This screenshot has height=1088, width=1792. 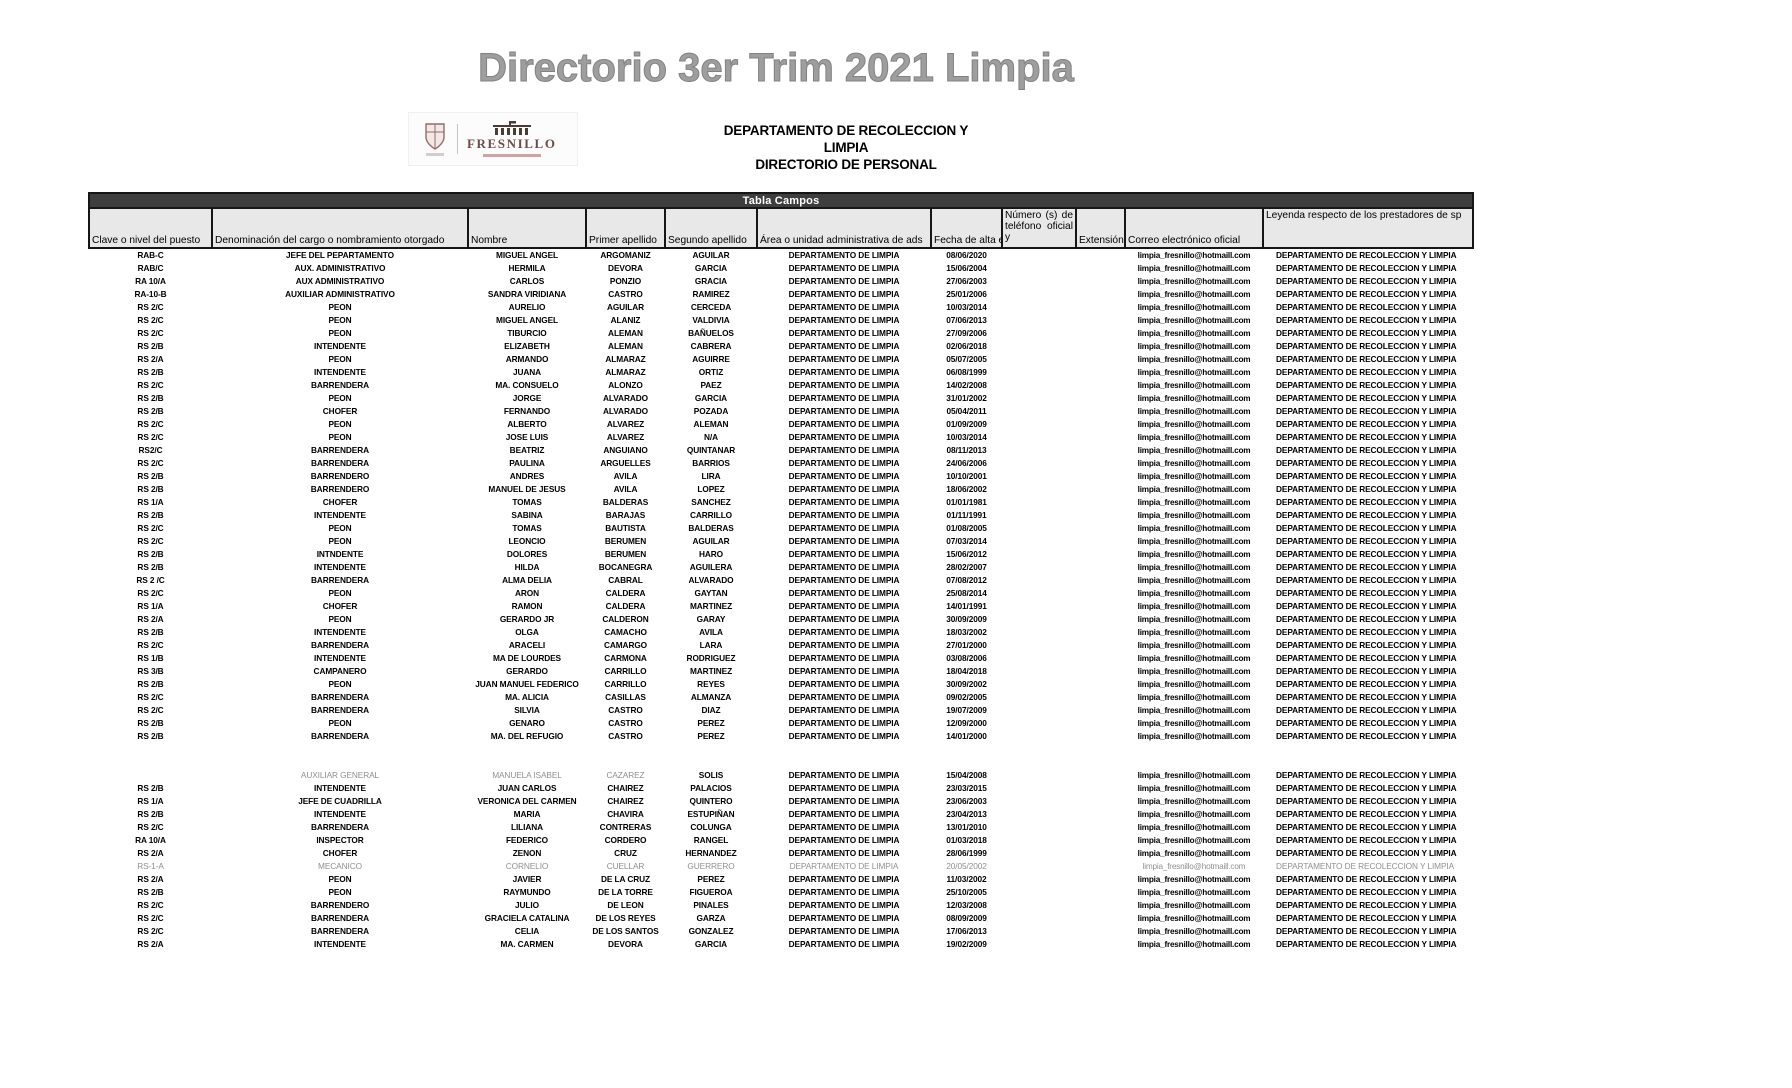 I want to click on cell-segundo-apellido: AGUILERA, so click(x=711, y=567).